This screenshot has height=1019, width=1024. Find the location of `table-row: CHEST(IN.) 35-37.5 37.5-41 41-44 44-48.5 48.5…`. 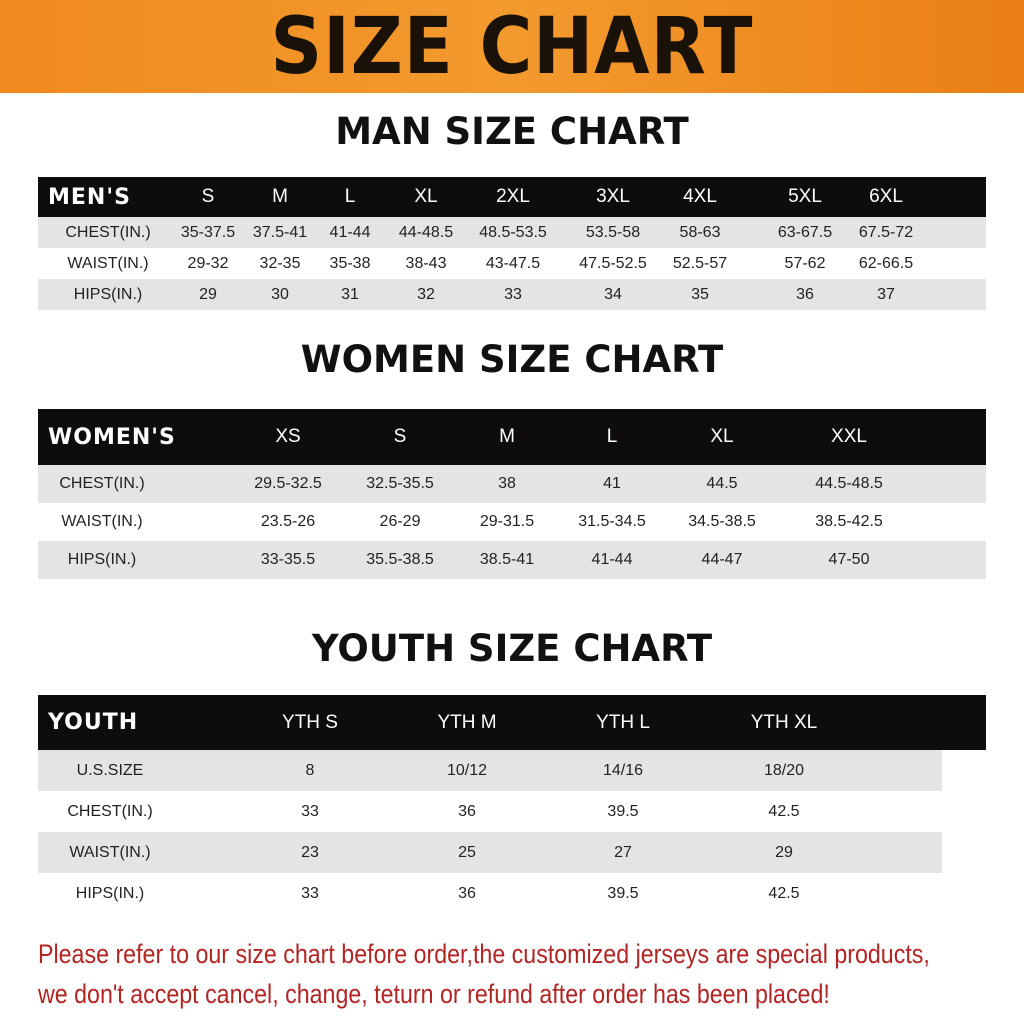

table-row: CHEST(IN.) 35-37.5 37.5-41 41-44 44-48.5 48.5… is located at coordinates (512, 232).